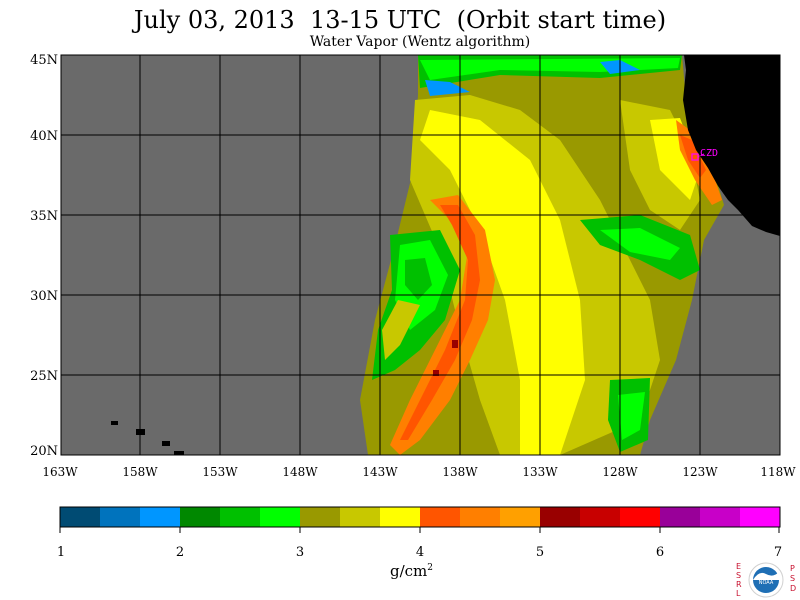 The image size is (800, 600). What do you see at coordinates (44, 60) in the screenshot?
I see `lat-label-45n: 45N` at bounding box center [44, 60].